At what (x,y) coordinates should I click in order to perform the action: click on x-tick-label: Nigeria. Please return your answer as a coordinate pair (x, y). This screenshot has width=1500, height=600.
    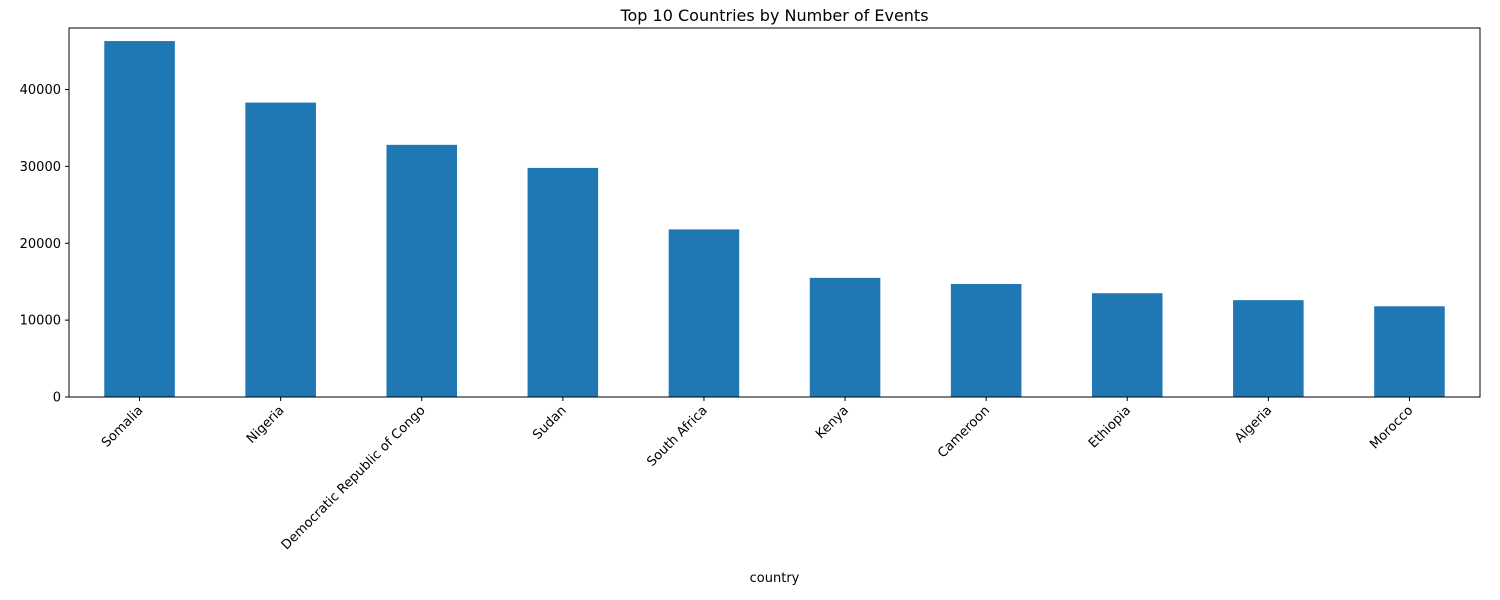
    Looking at the image, I should click on (265, 424).